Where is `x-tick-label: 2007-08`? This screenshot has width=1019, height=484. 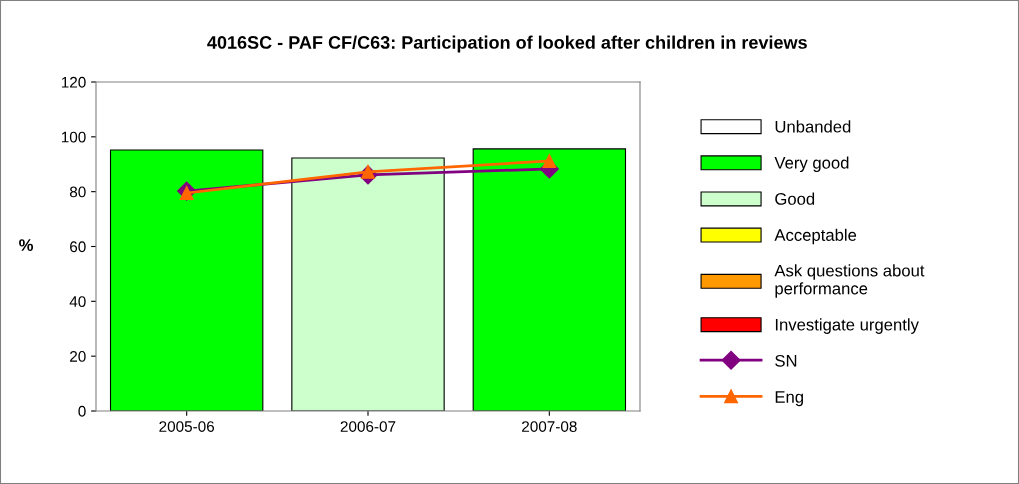
x-tick-label: 2007-08 is located at coordinates (549, 426).